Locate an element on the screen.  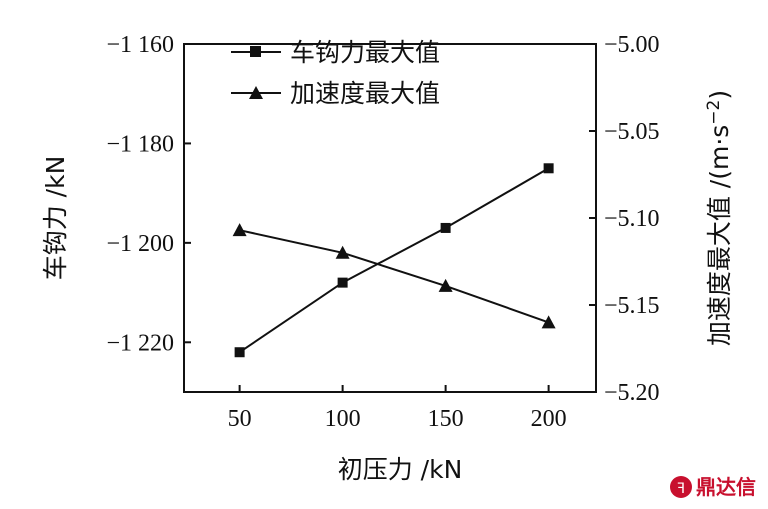
watermark: ꟻ 鼎达信 is located at coordinates (713, 487).